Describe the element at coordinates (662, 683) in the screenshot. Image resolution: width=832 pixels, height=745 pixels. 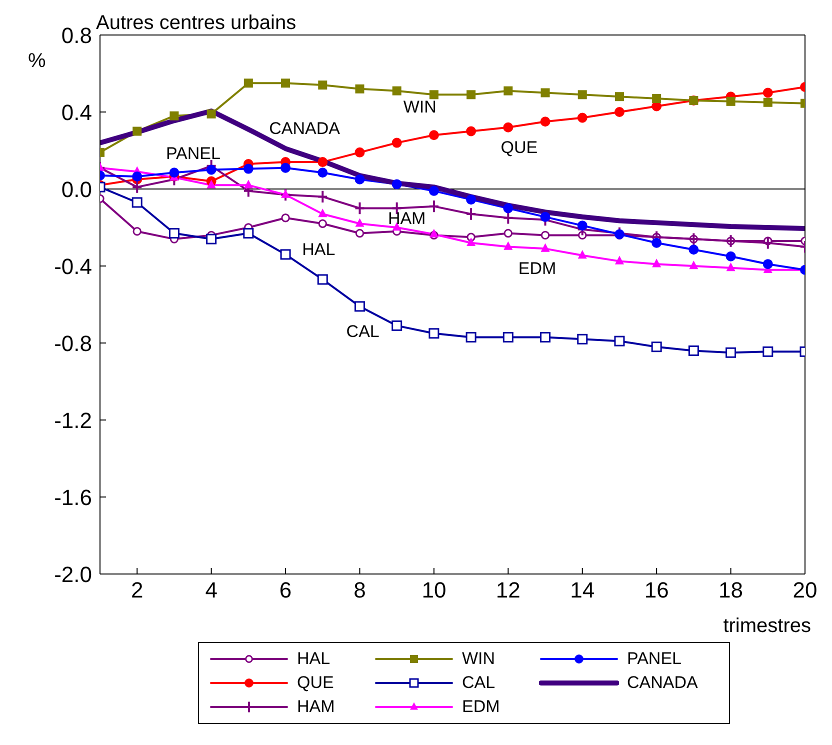
I see `legend-label: CANADA` at that location.